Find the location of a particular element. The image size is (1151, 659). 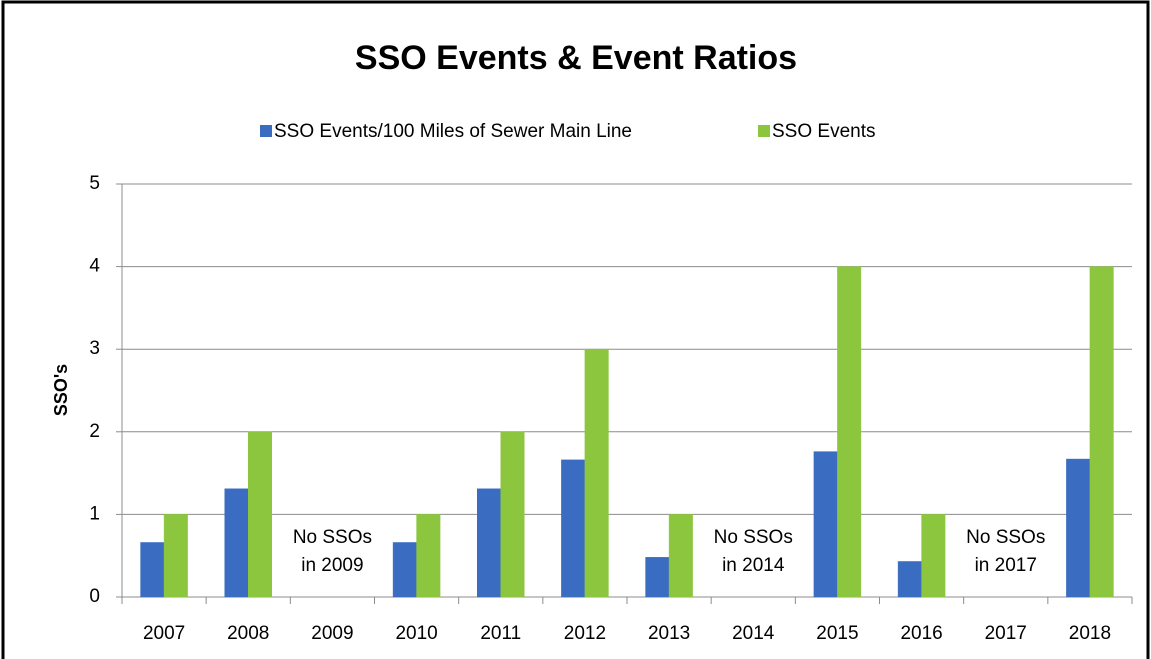

x-tick-label: 2017 is located at coordinates (1006, 633).